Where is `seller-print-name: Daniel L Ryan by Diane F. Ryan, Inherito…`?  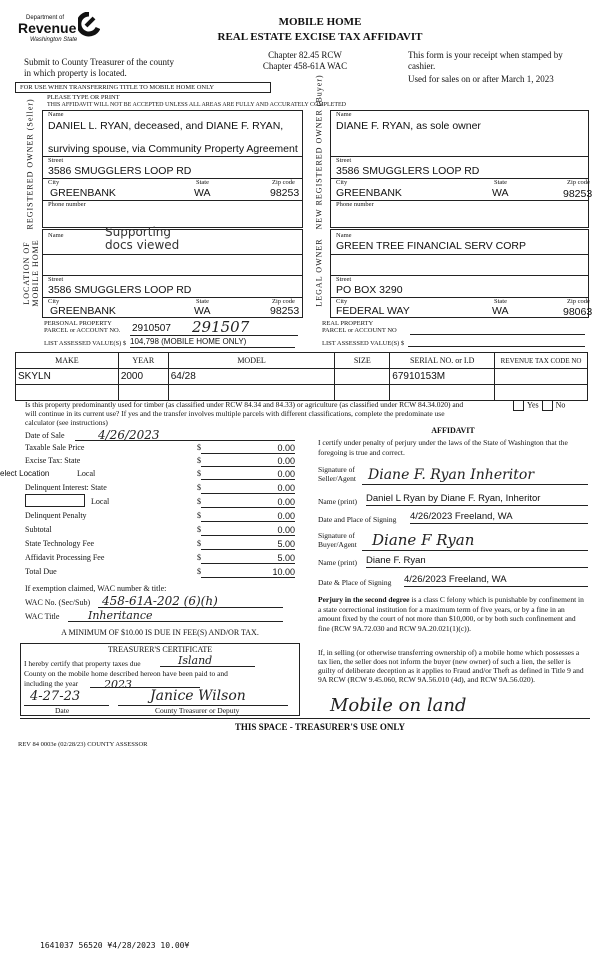
seller-print-name: Daniel L Ryan by Diane F. Ryan, Inherito… is located at coordinates (477, 499).